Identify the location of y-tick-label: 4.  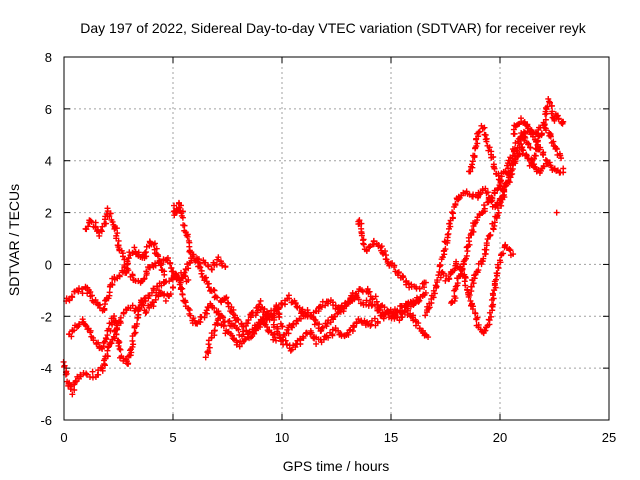
(48, 161).